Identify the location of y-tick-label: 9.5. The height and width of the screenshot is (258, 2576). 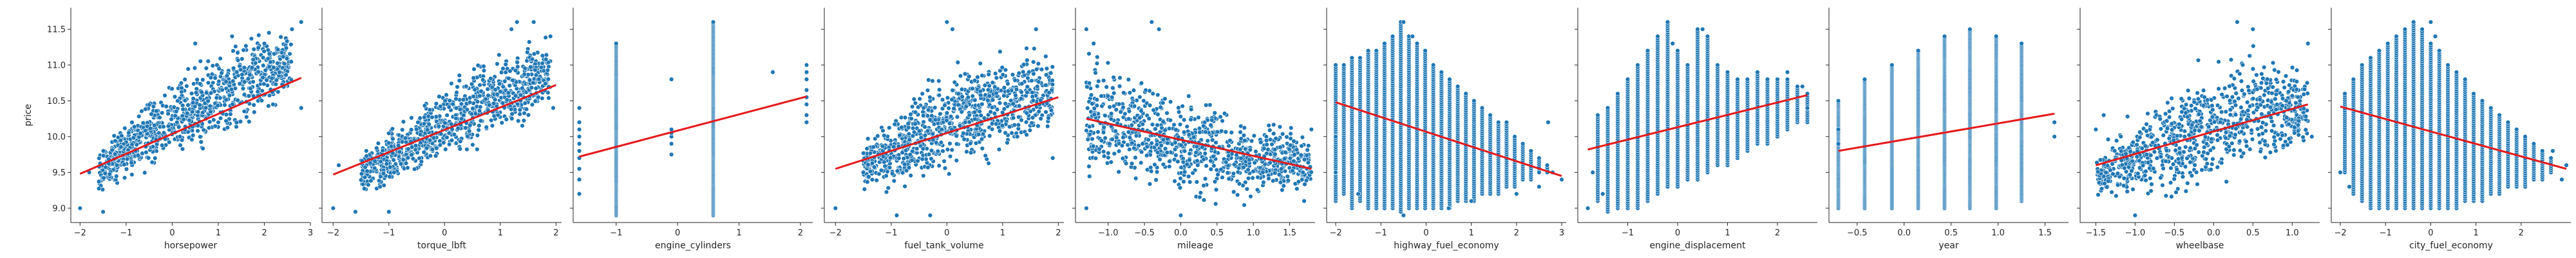
(59, 173).